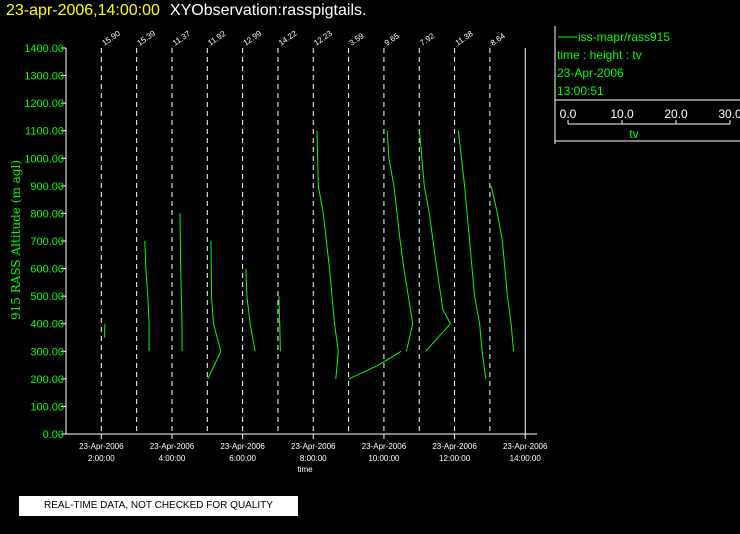 This screenshot has height=534, width=740. What do you see at coordinates (580, 91) in the screenshot?
I see `legend-line-4: 13:00:51` at bounding box center [580, 91].